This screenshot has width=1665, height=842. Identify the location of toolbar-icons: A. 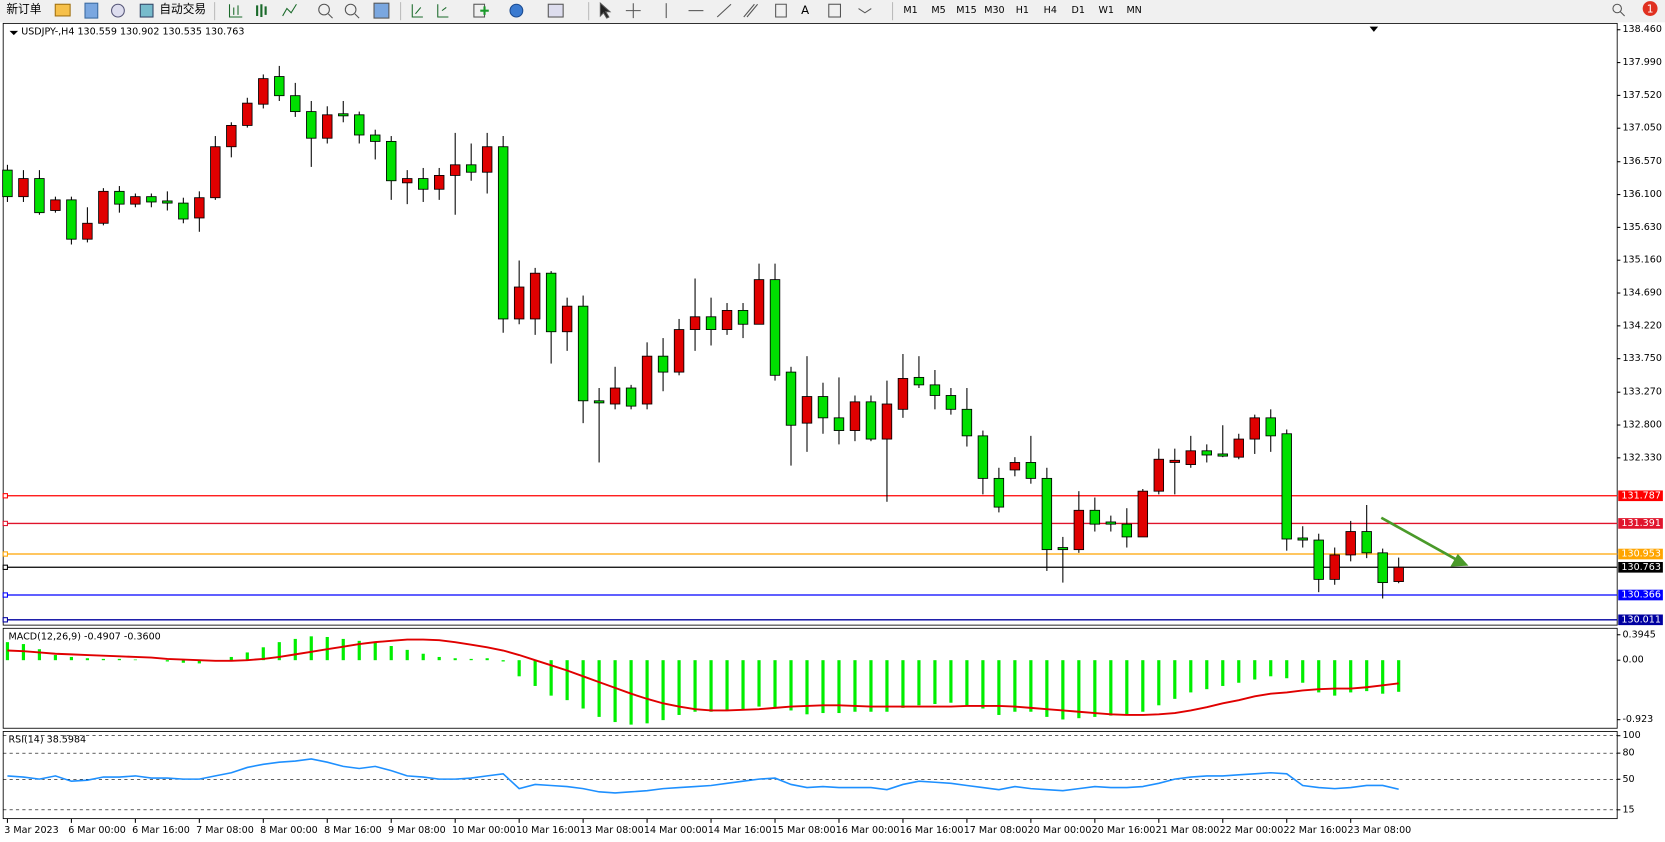
(856, 11).